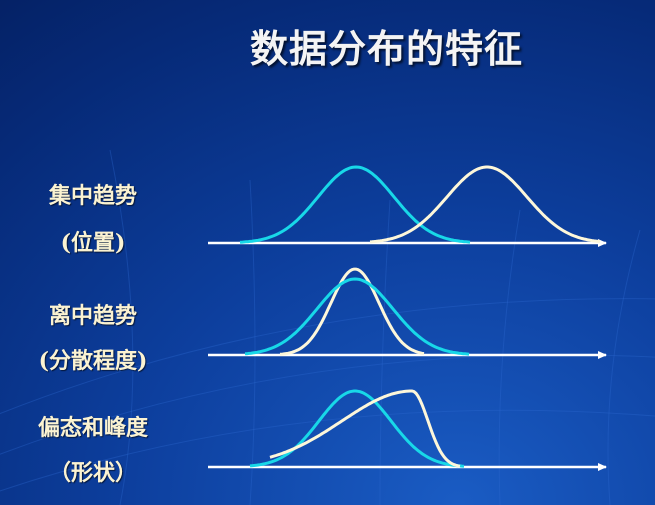 This screenshot has height=505, width=655. Describe the element at coordinates (92, 473) in the screenshot. I see `row-3-sublabel: （形状）` at that location.